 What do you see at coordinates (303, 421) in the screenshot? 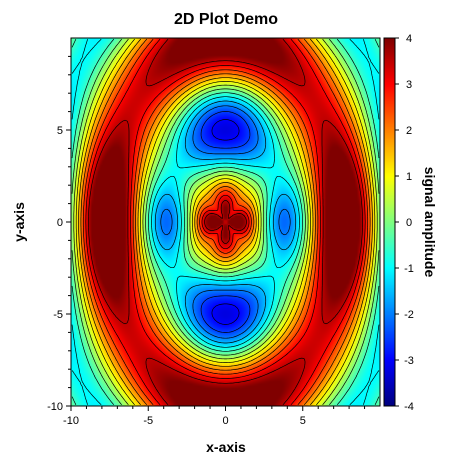
I see `x-tick-label: 5` at bounding box center [303, 421].